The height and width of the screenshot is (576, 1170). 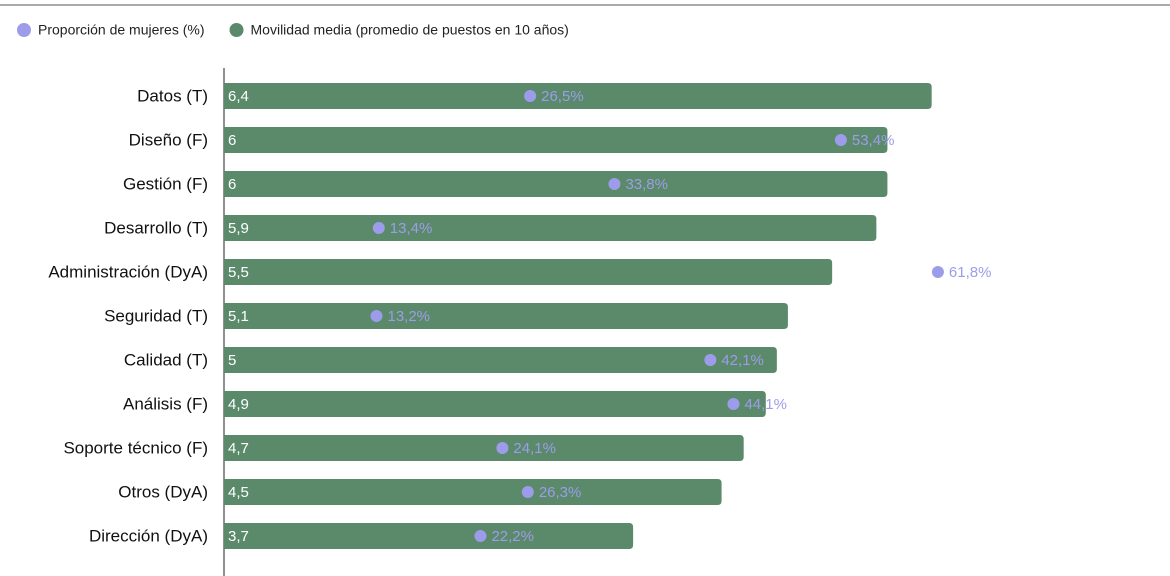 I want to click on y-tick-label: Diseño (F), so click(x=168, y=139).